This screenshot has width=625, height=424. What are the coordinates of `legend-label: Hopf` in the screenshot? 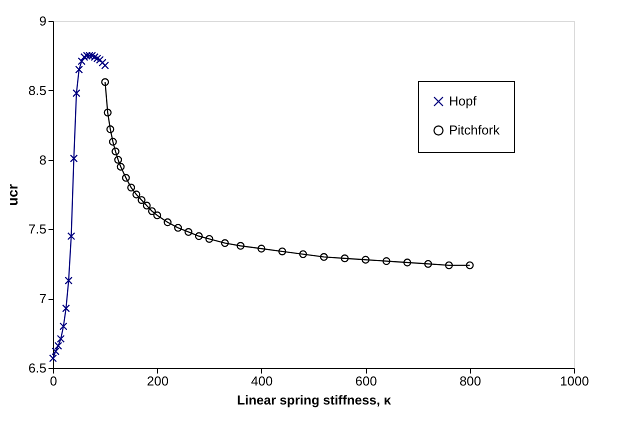 It's located at (463, 101).